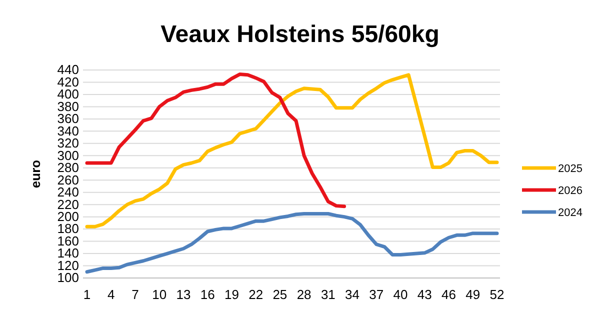 The height and width of the screenshot is (321, 600). I want to click on x-tick-label: 52, so click(497, 294).